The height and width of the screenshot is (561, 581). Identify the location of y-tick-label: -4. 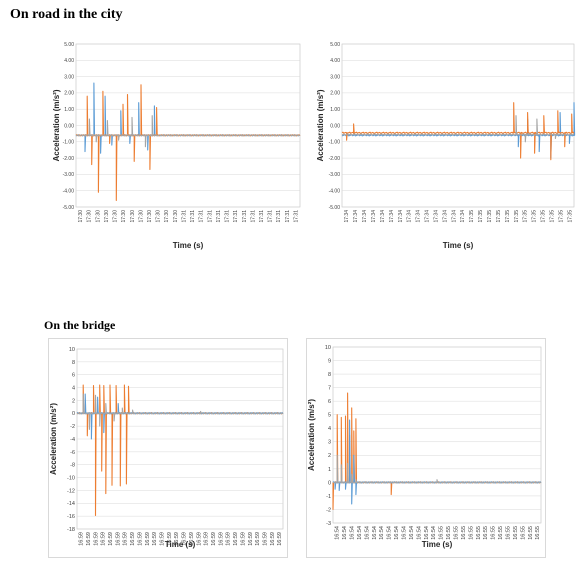
(72, 440).